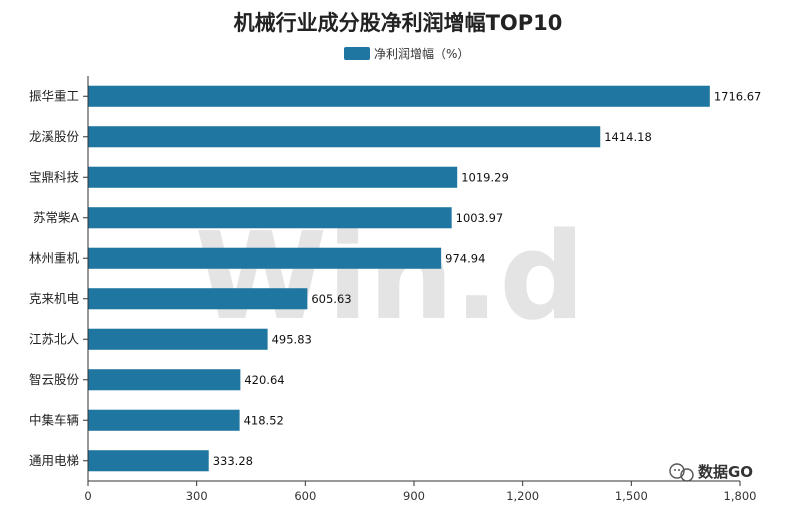 The height and width of the screenshot is (509, 796). I want to click on x-tick-label-6: 1,800, so click(740, 496).